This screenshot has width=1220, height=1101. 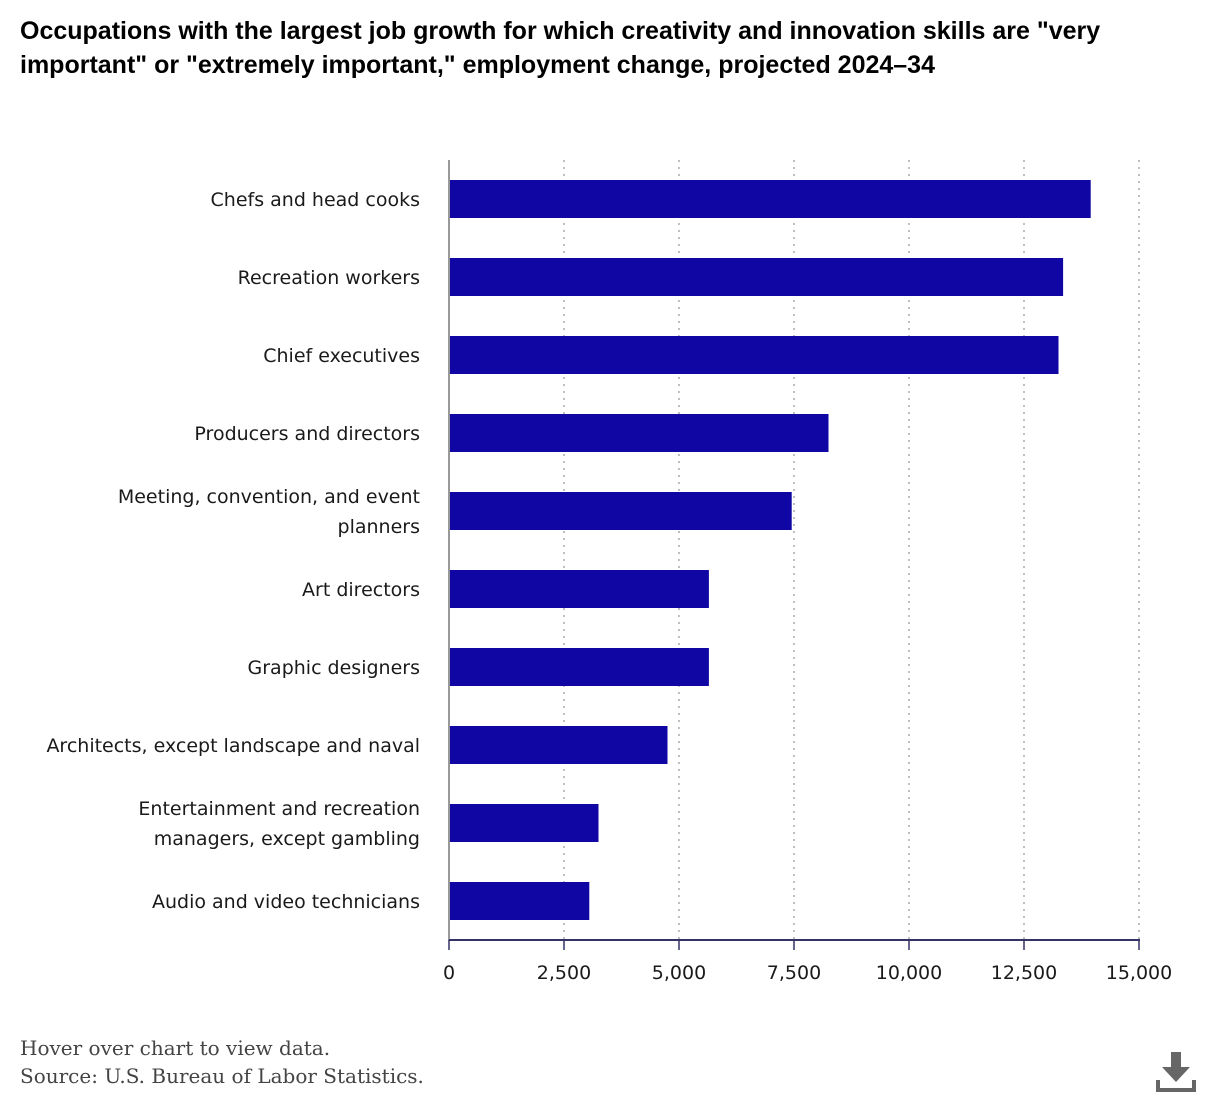 I want to click on category-label: Recreation workers, so click(x=329, y=278).